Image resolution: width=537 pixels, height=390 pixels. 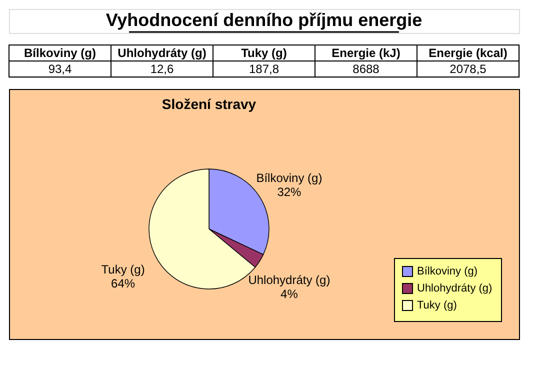 What do you see at coordinates (366, 53) in the screenshot?
I see `text: Energie (kJ)` at bounding box center [366, 53].